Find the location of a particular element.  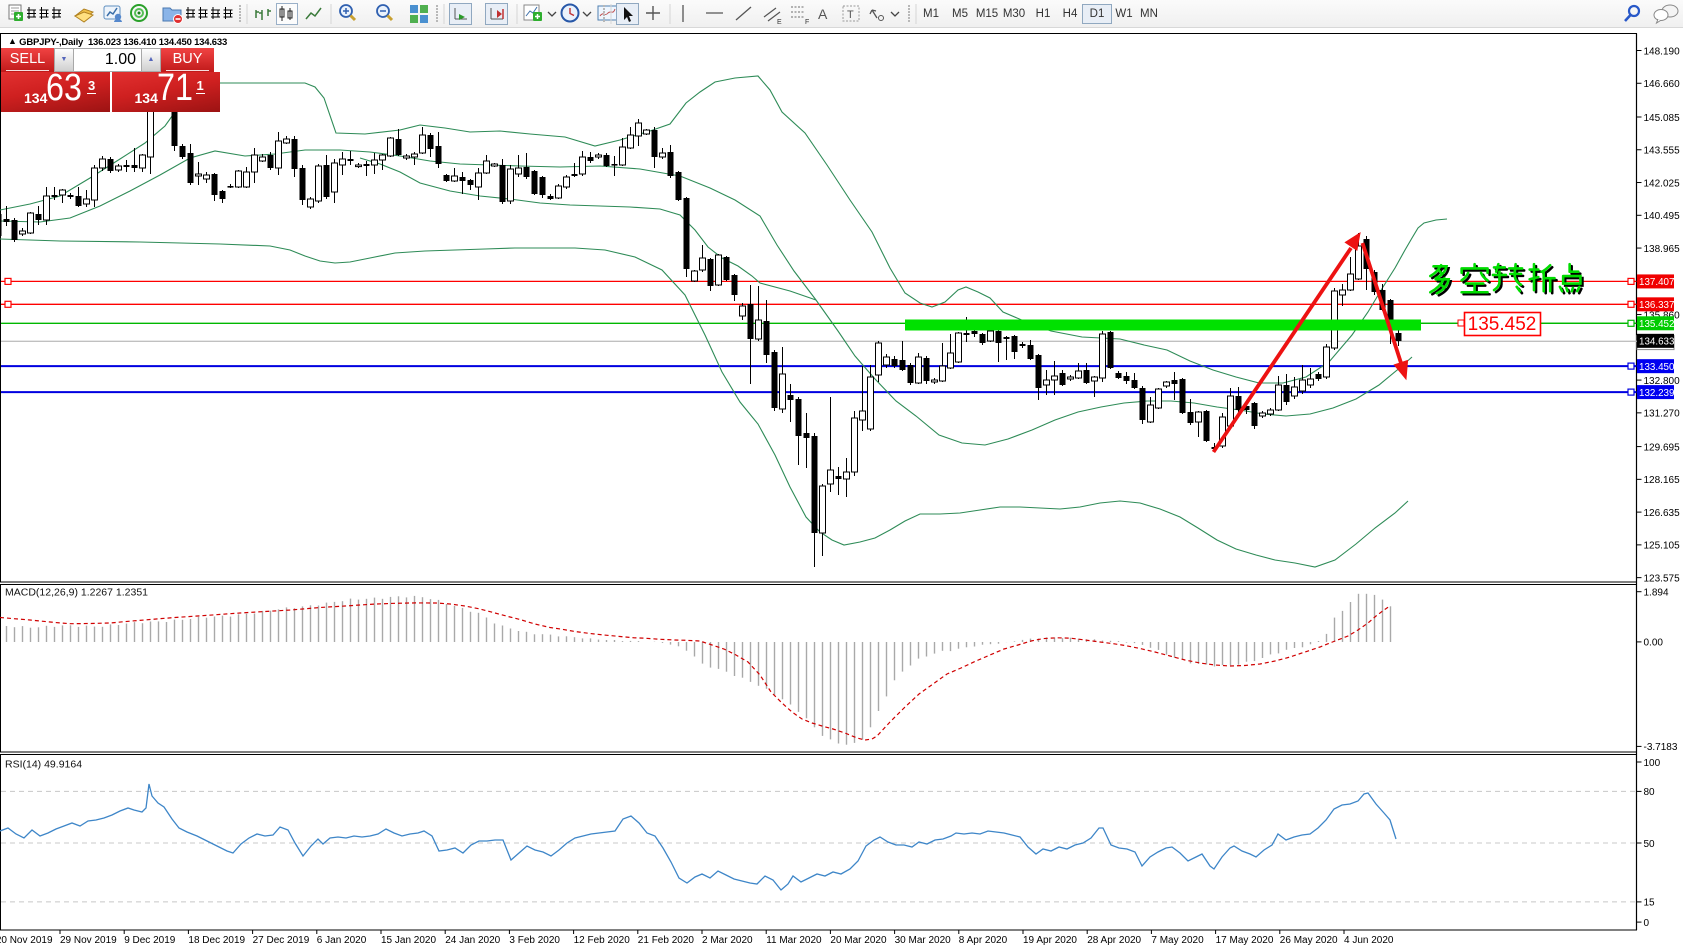

svg-text: 138.965 is located at coordinates (1662, 249).